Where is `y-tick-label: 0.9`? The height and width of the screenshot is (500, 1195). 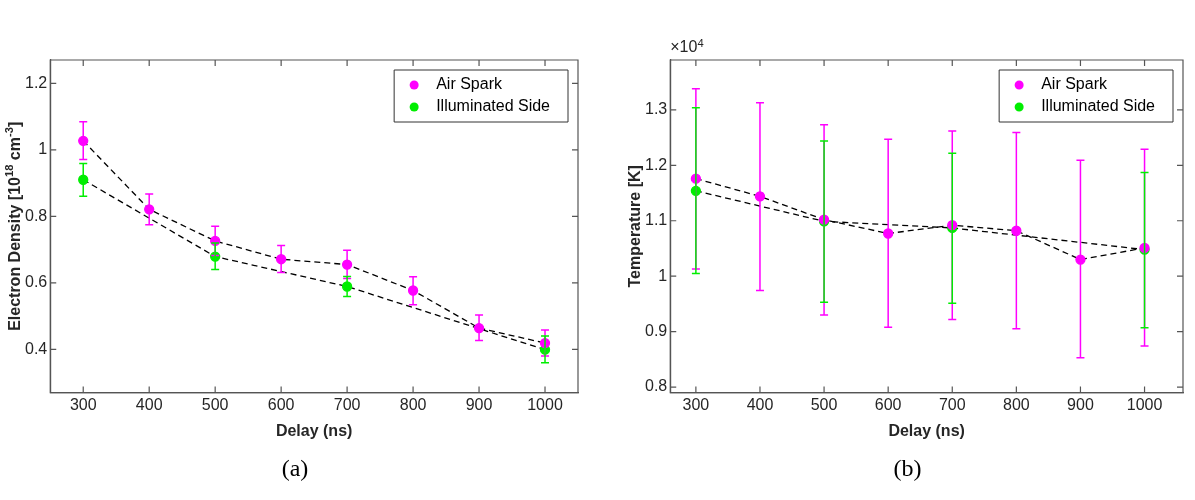
y-tick-label: 0.9 is located at coordinates (656, 331).